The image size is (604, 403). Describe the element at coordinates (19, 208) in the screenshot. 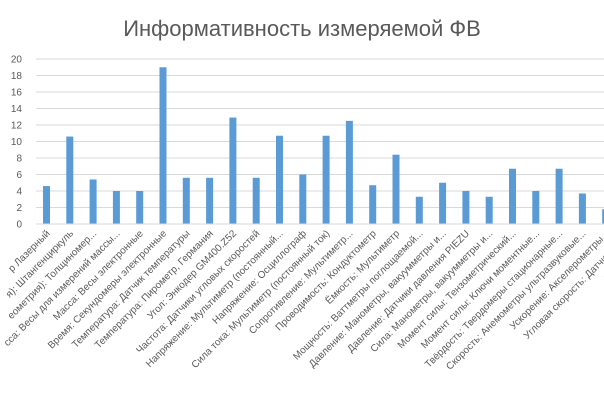

I see `y-tick-label: 2` at that location.